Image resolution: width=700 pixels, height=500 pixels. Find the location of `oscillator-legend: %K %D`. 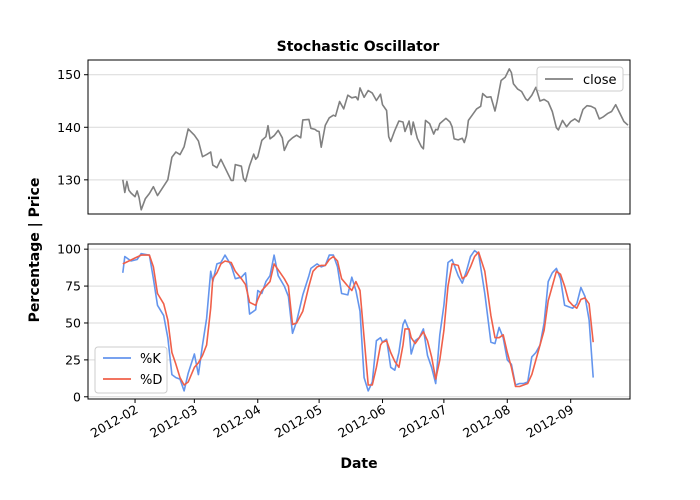

oscillator-legend: %K %D is located at coordinates (131, 370).